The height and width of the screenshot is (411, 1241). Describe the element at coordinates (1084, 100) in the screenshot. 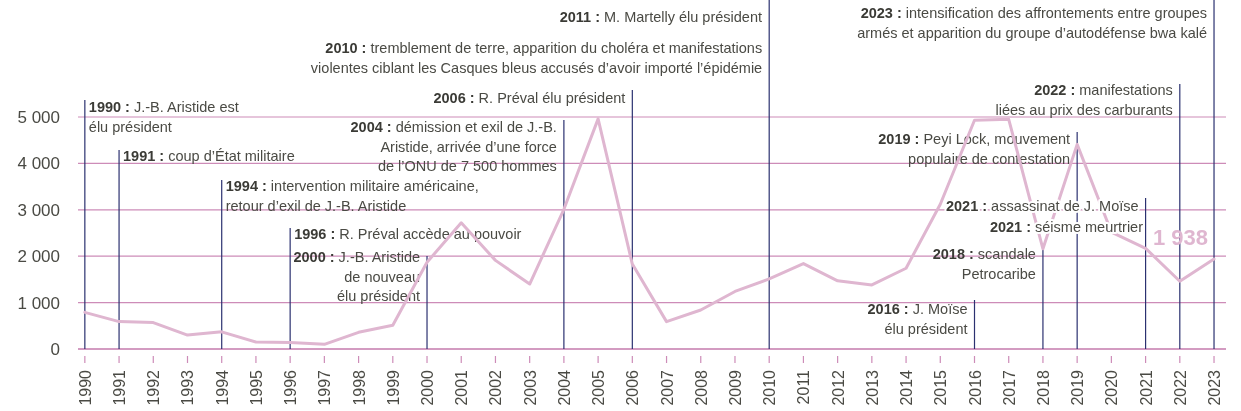

I see `ref-line-label: 2022 : manifestations liées au prix des carburants` at that location.